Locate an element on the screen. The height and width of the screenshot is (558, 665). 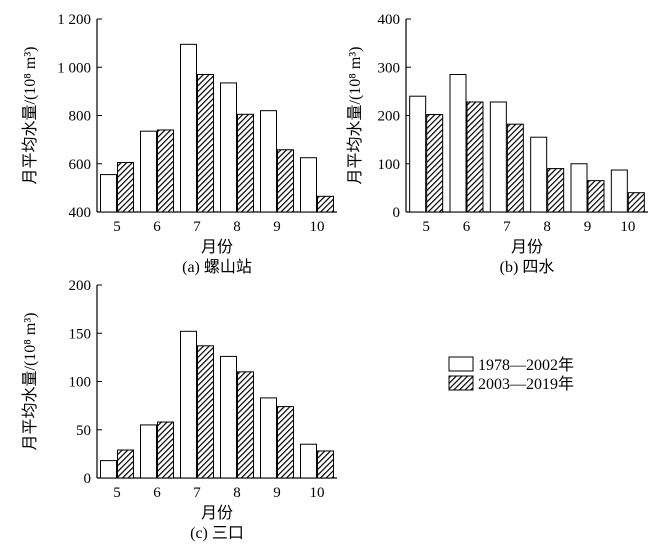
legend: 1978—2002年 2003—2019年 is located at coordinates (511, 374).